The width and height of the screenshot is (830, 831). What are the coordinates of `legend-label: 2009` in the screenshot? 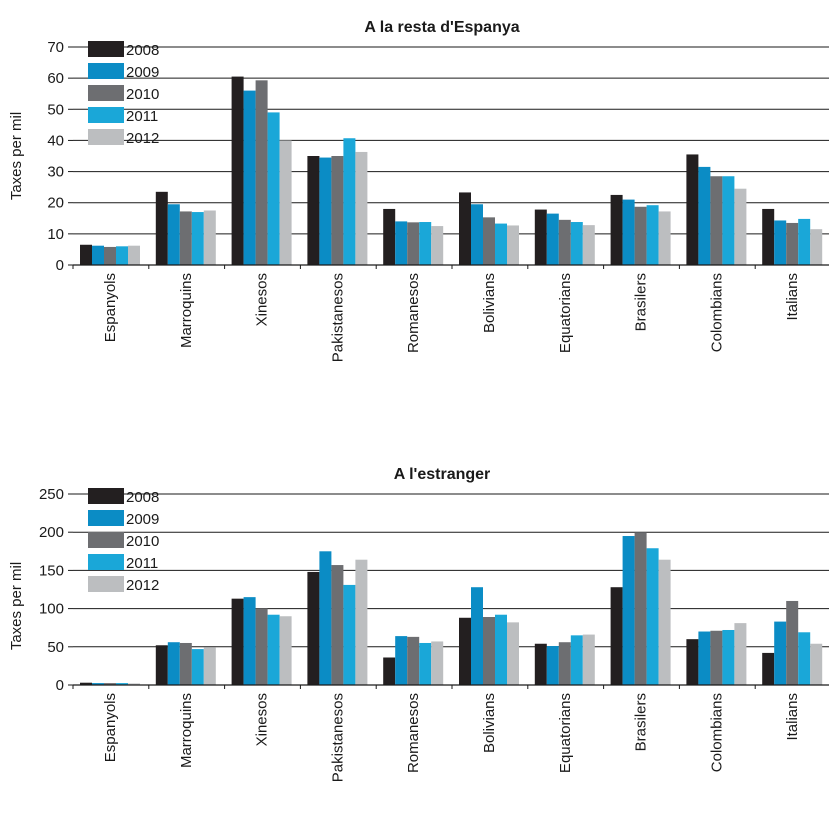 It's located at (142, 519).